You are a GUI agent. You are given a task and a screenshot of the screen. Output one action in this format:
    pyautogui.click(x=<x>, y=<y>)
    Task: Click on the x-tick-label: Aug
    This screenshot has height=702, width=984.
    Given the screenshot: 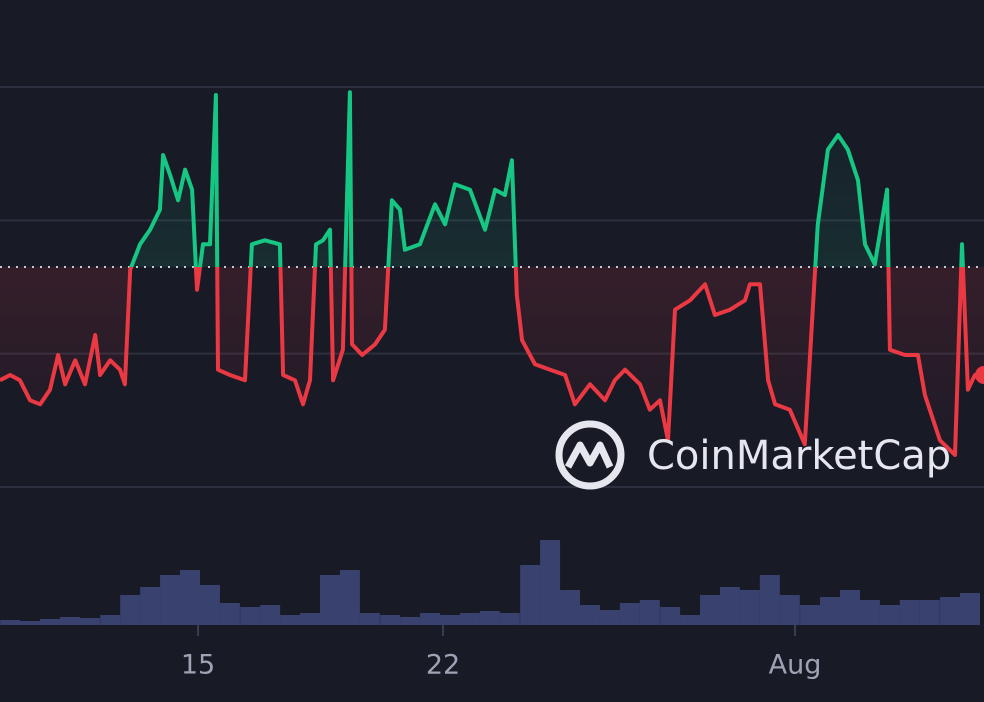 What is the action you would take?
    pyautogui.click(x=795, y=665)
    